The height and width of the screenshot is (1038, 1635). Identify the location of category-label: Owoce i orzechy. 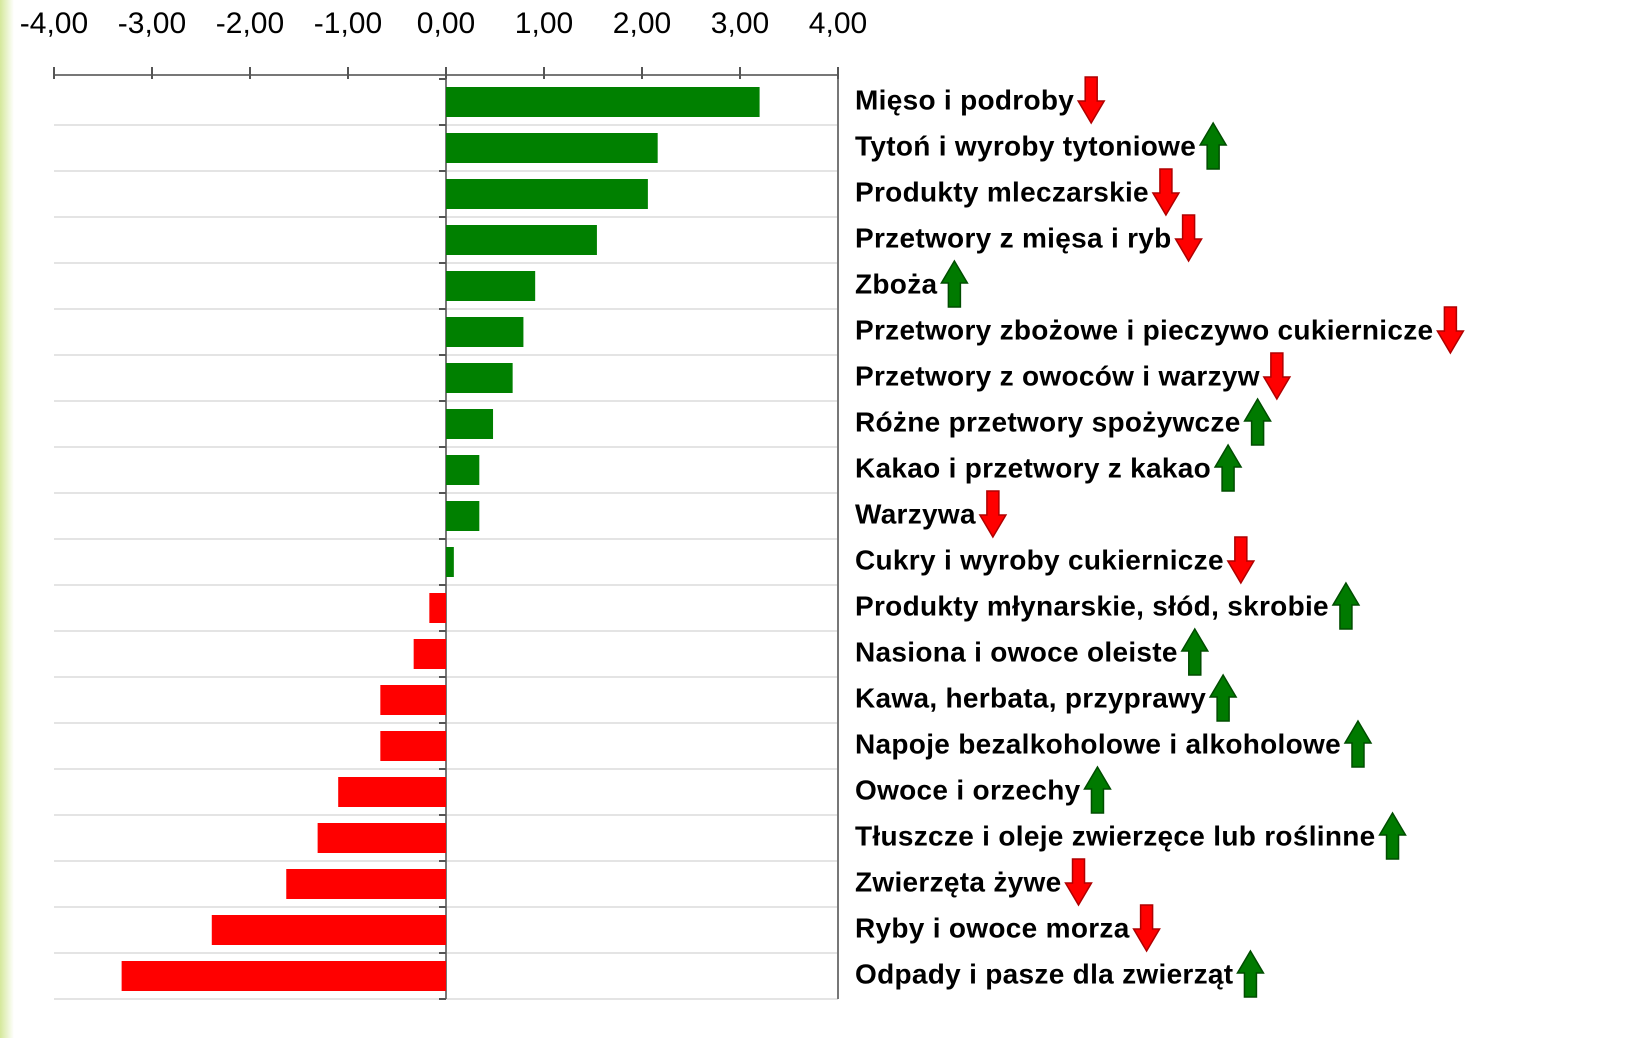
(968, 789).